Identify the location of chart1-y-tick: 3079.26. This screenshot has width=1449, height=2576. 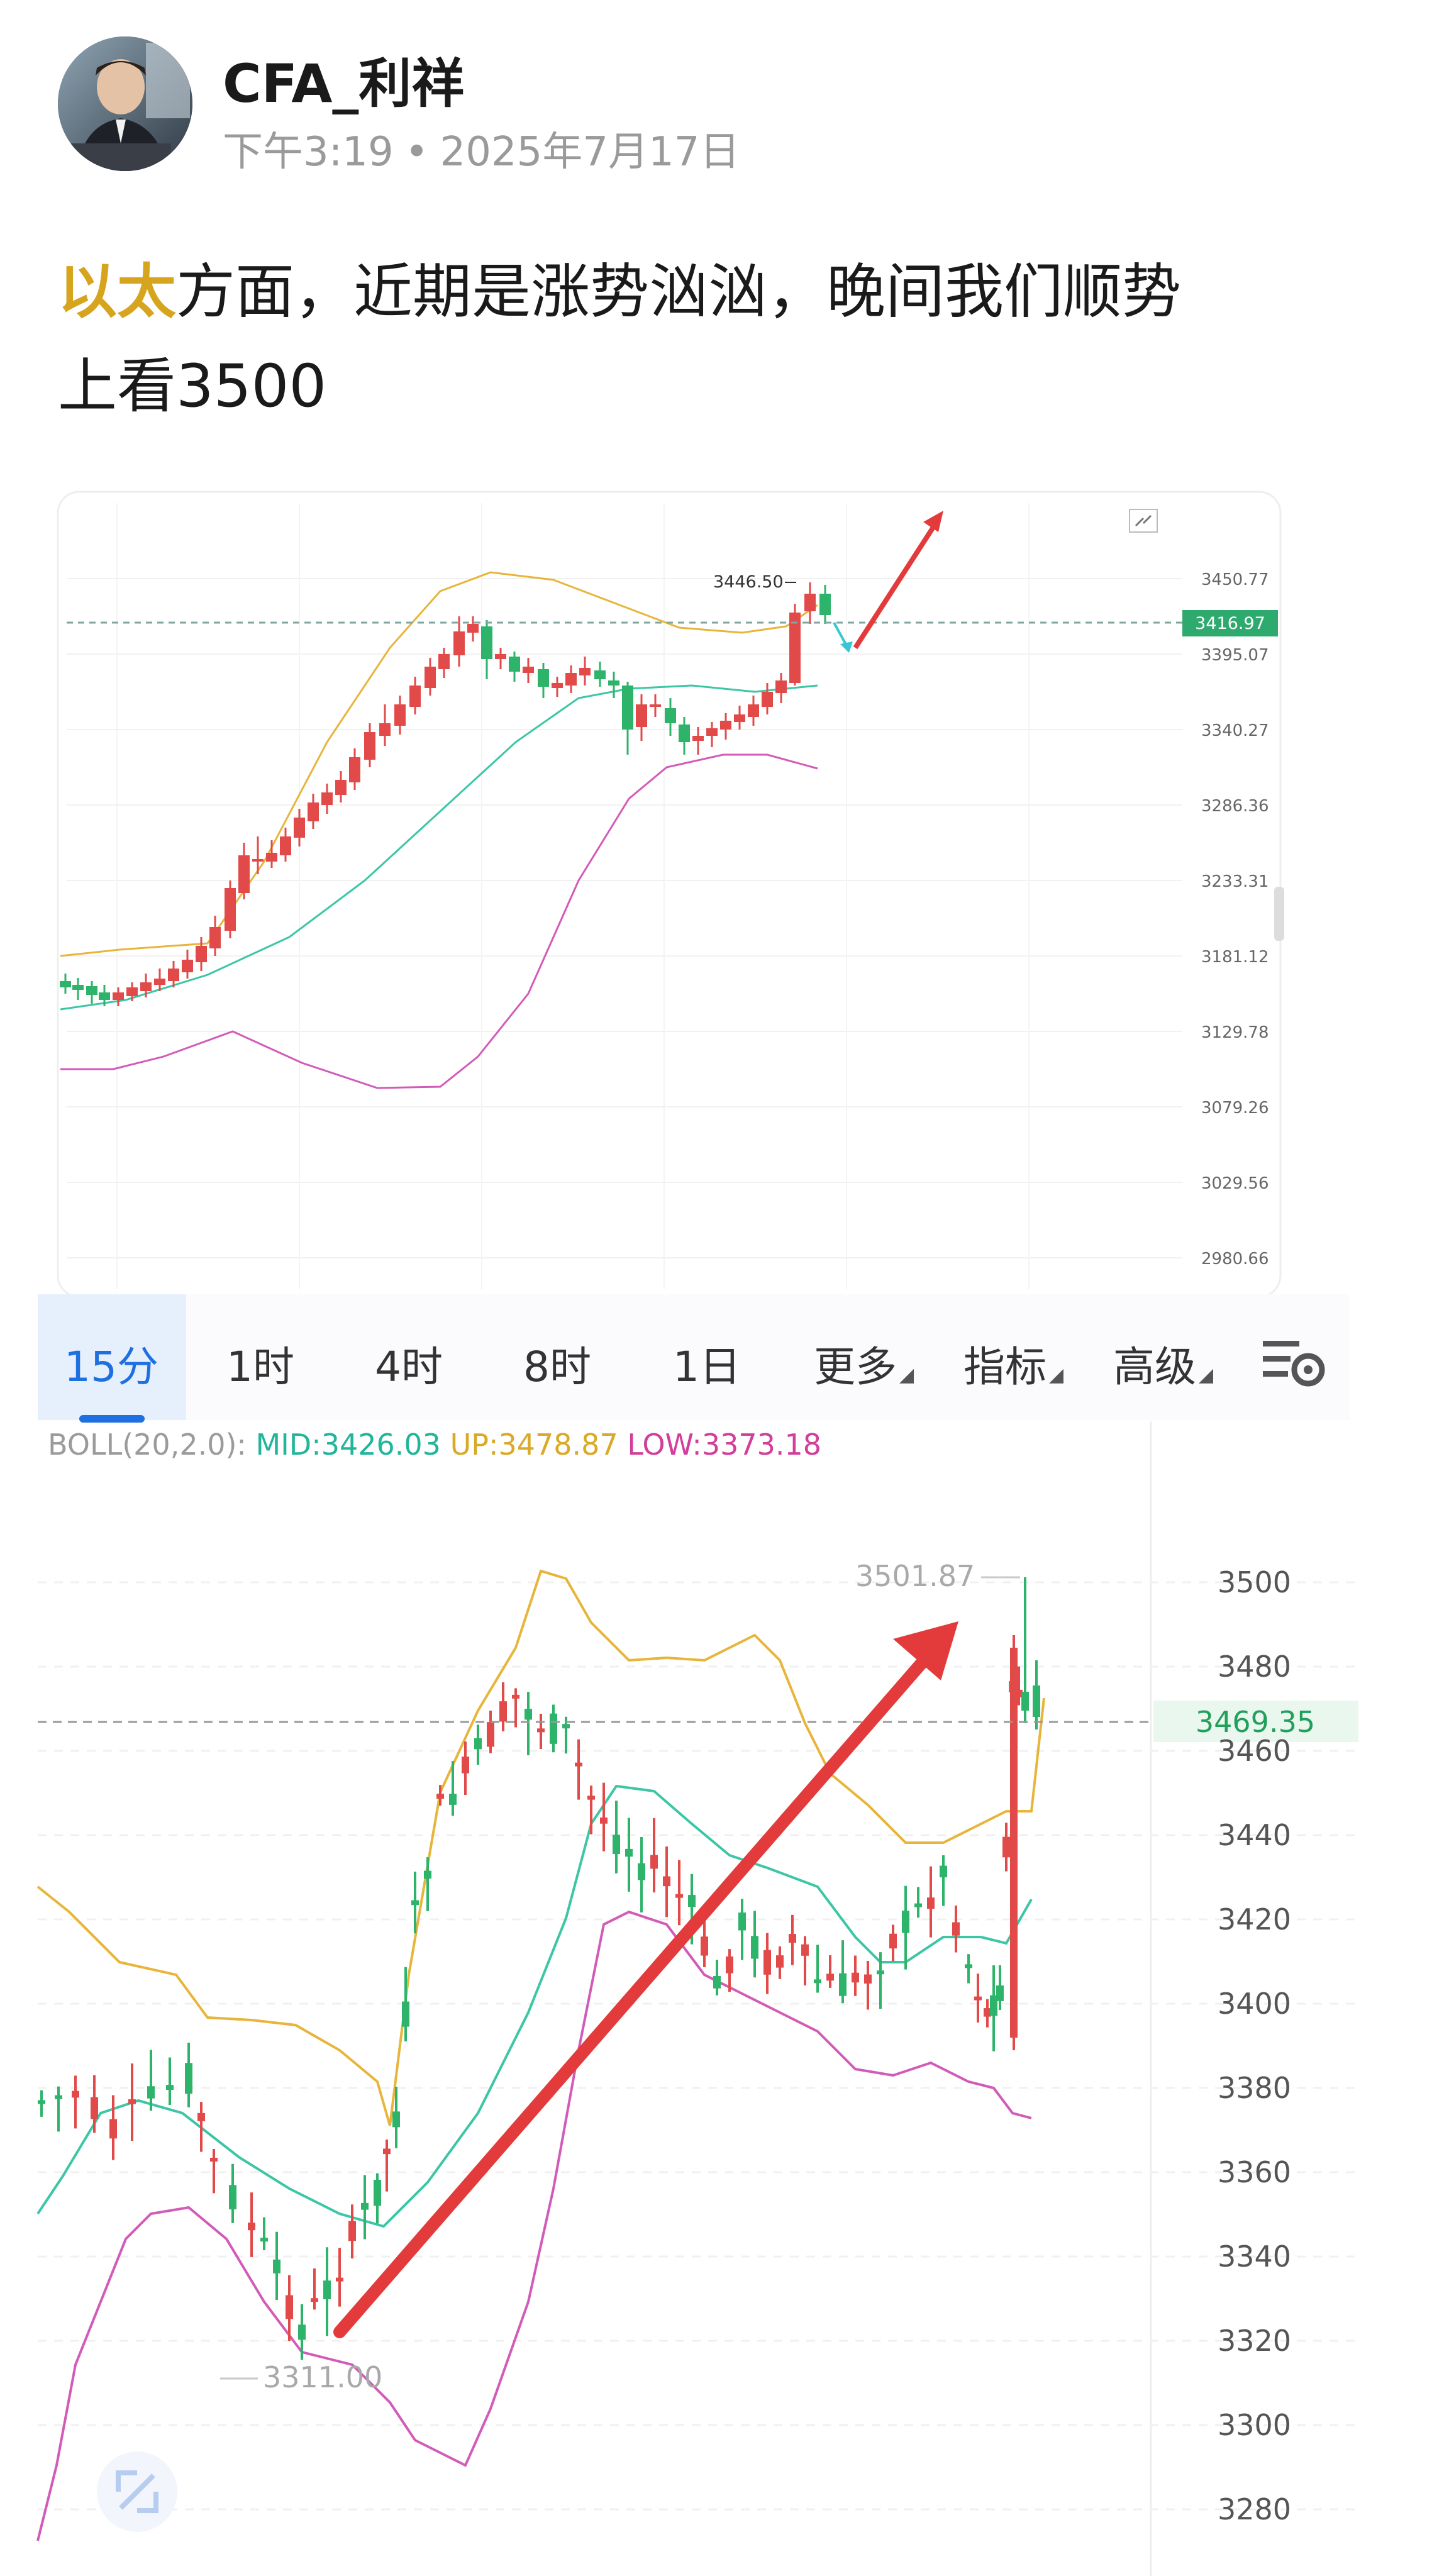
(1235, 1108).